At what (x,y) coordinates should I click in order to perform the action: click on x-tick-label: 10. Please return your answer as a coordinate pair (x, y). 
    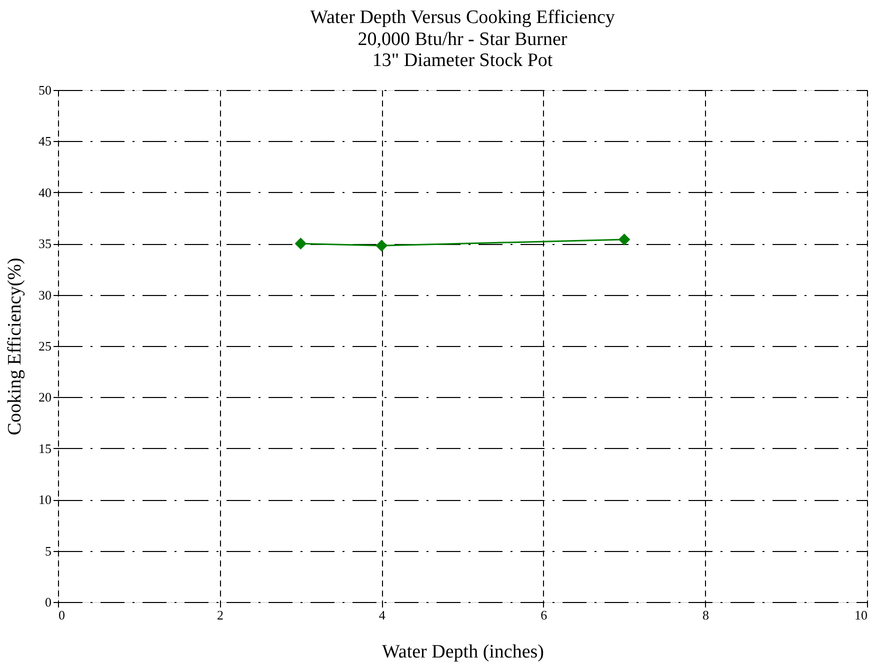
    Looking at the image, I should click on (861, 615).